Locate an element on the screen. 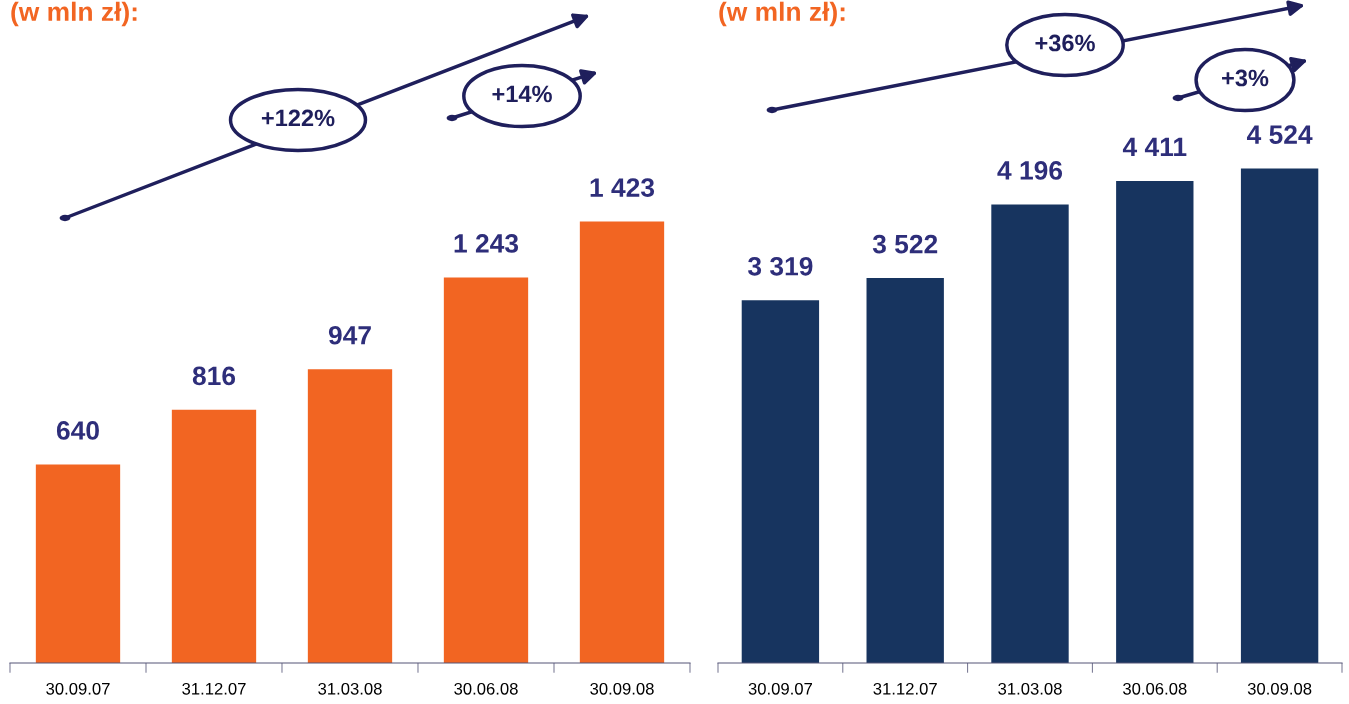  text: +14% is located at coordinates (522, 94).